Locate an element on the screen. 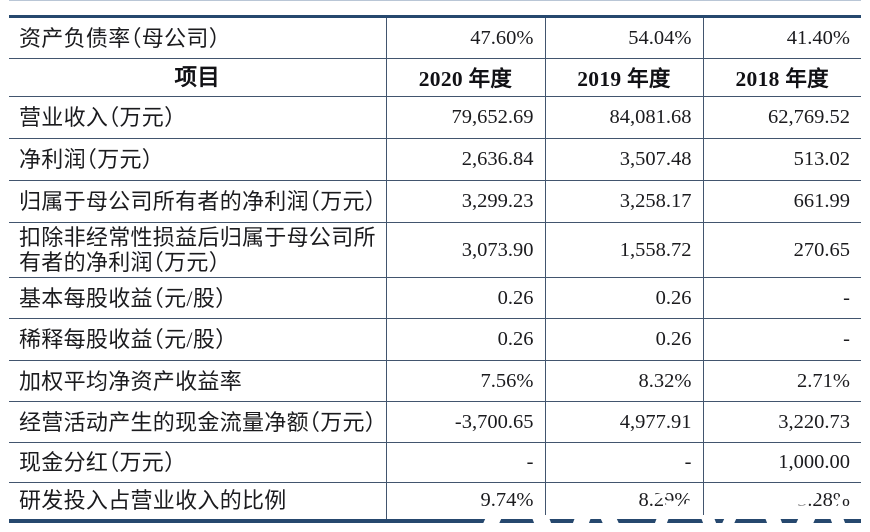 The width and height of the screenshot is (870, 532). table-row-cash-dividend: 现金分红（万元） - - 1,000.00 is located at coordinates (435, 462).